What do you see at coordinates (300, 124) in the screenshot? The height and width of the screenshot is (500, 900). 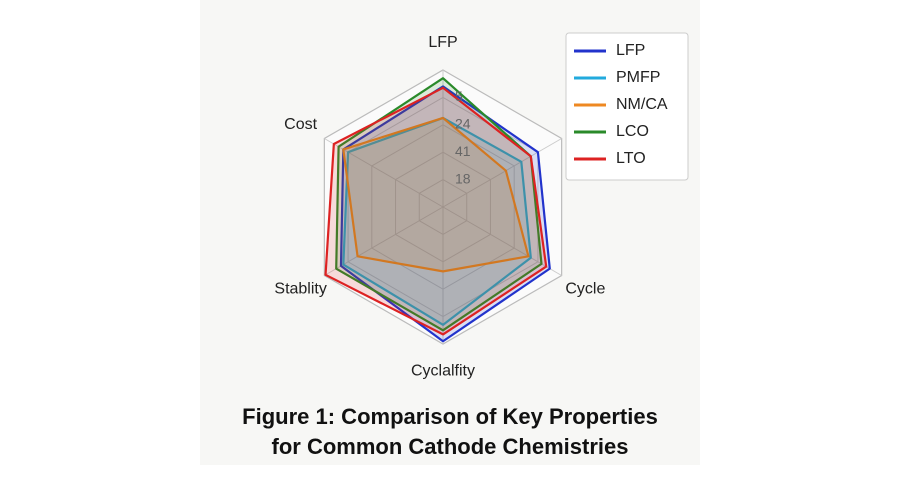 I see `axis-label: Cost` at bounding box center [300, 124].